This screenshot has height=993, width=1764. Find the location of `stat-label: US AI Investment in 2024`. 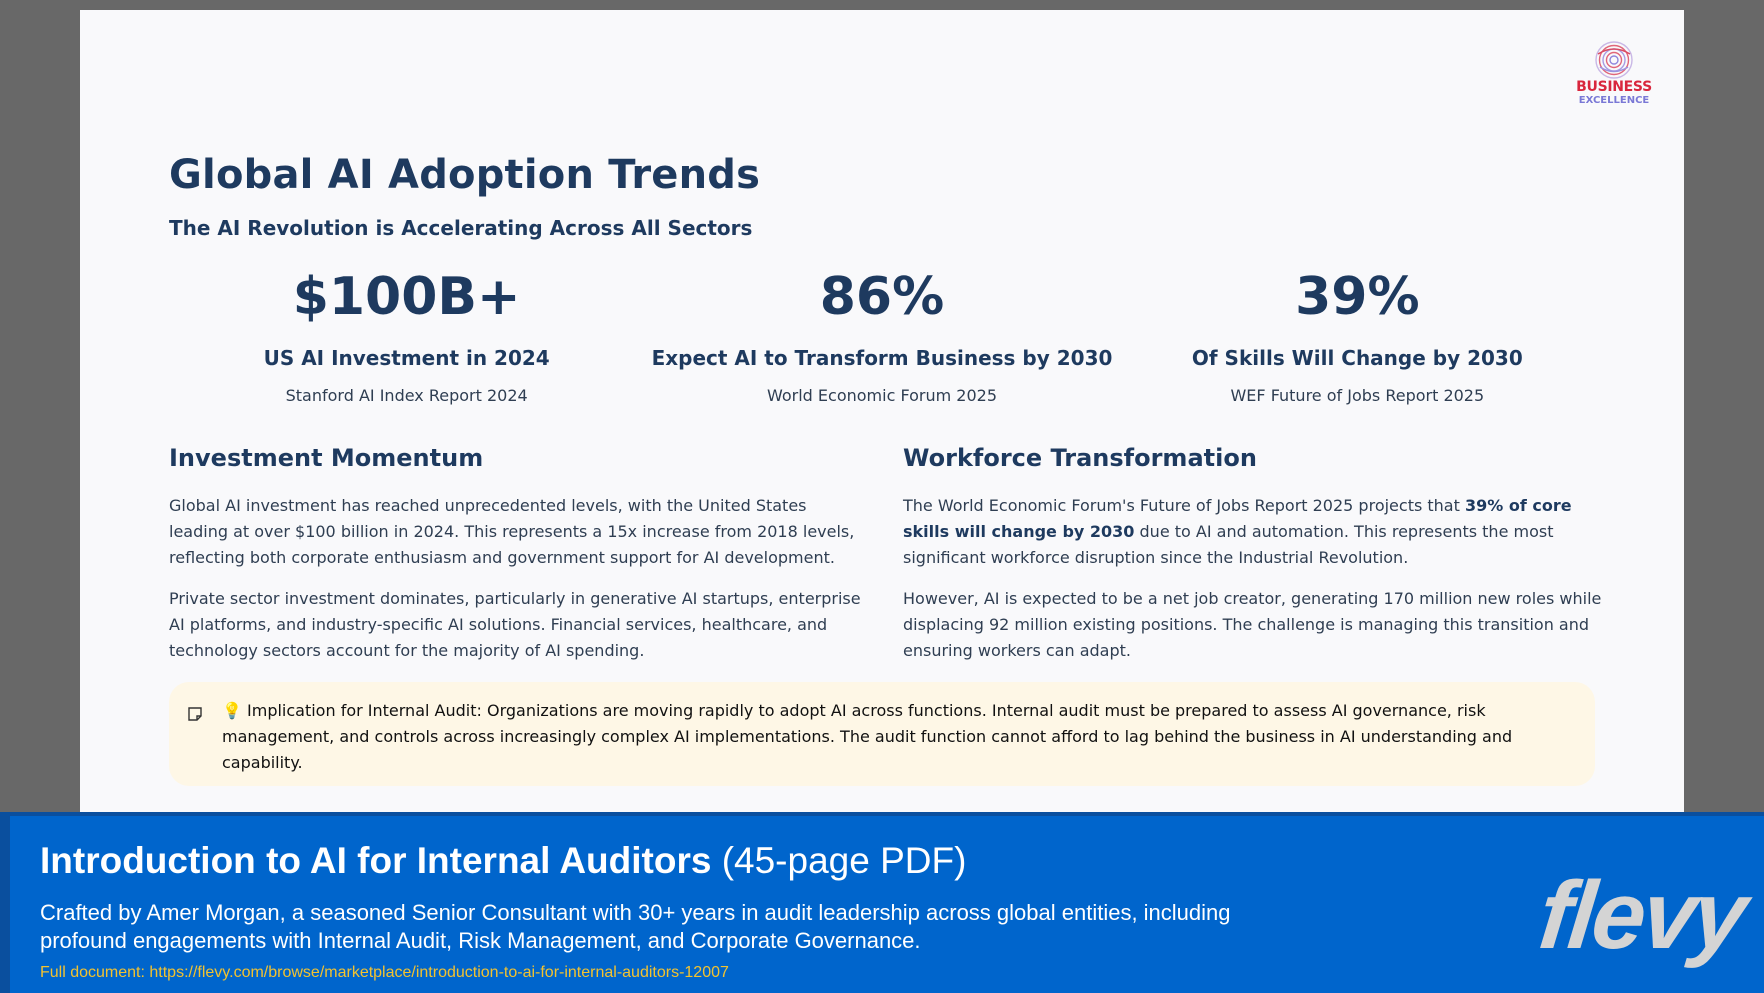

stat-label: US AI Investment in 2024 is located at coordinates (406, 358).